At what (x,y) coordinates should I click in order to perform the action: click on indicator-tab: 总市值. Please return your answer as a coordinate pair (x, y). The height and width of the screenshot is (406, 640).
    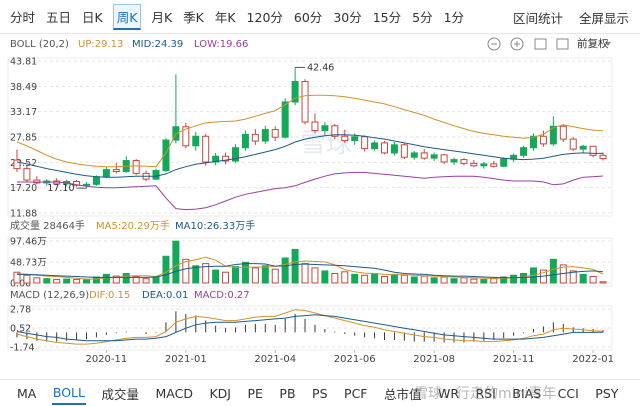
    Looking at the image, I should click on (403, 394).